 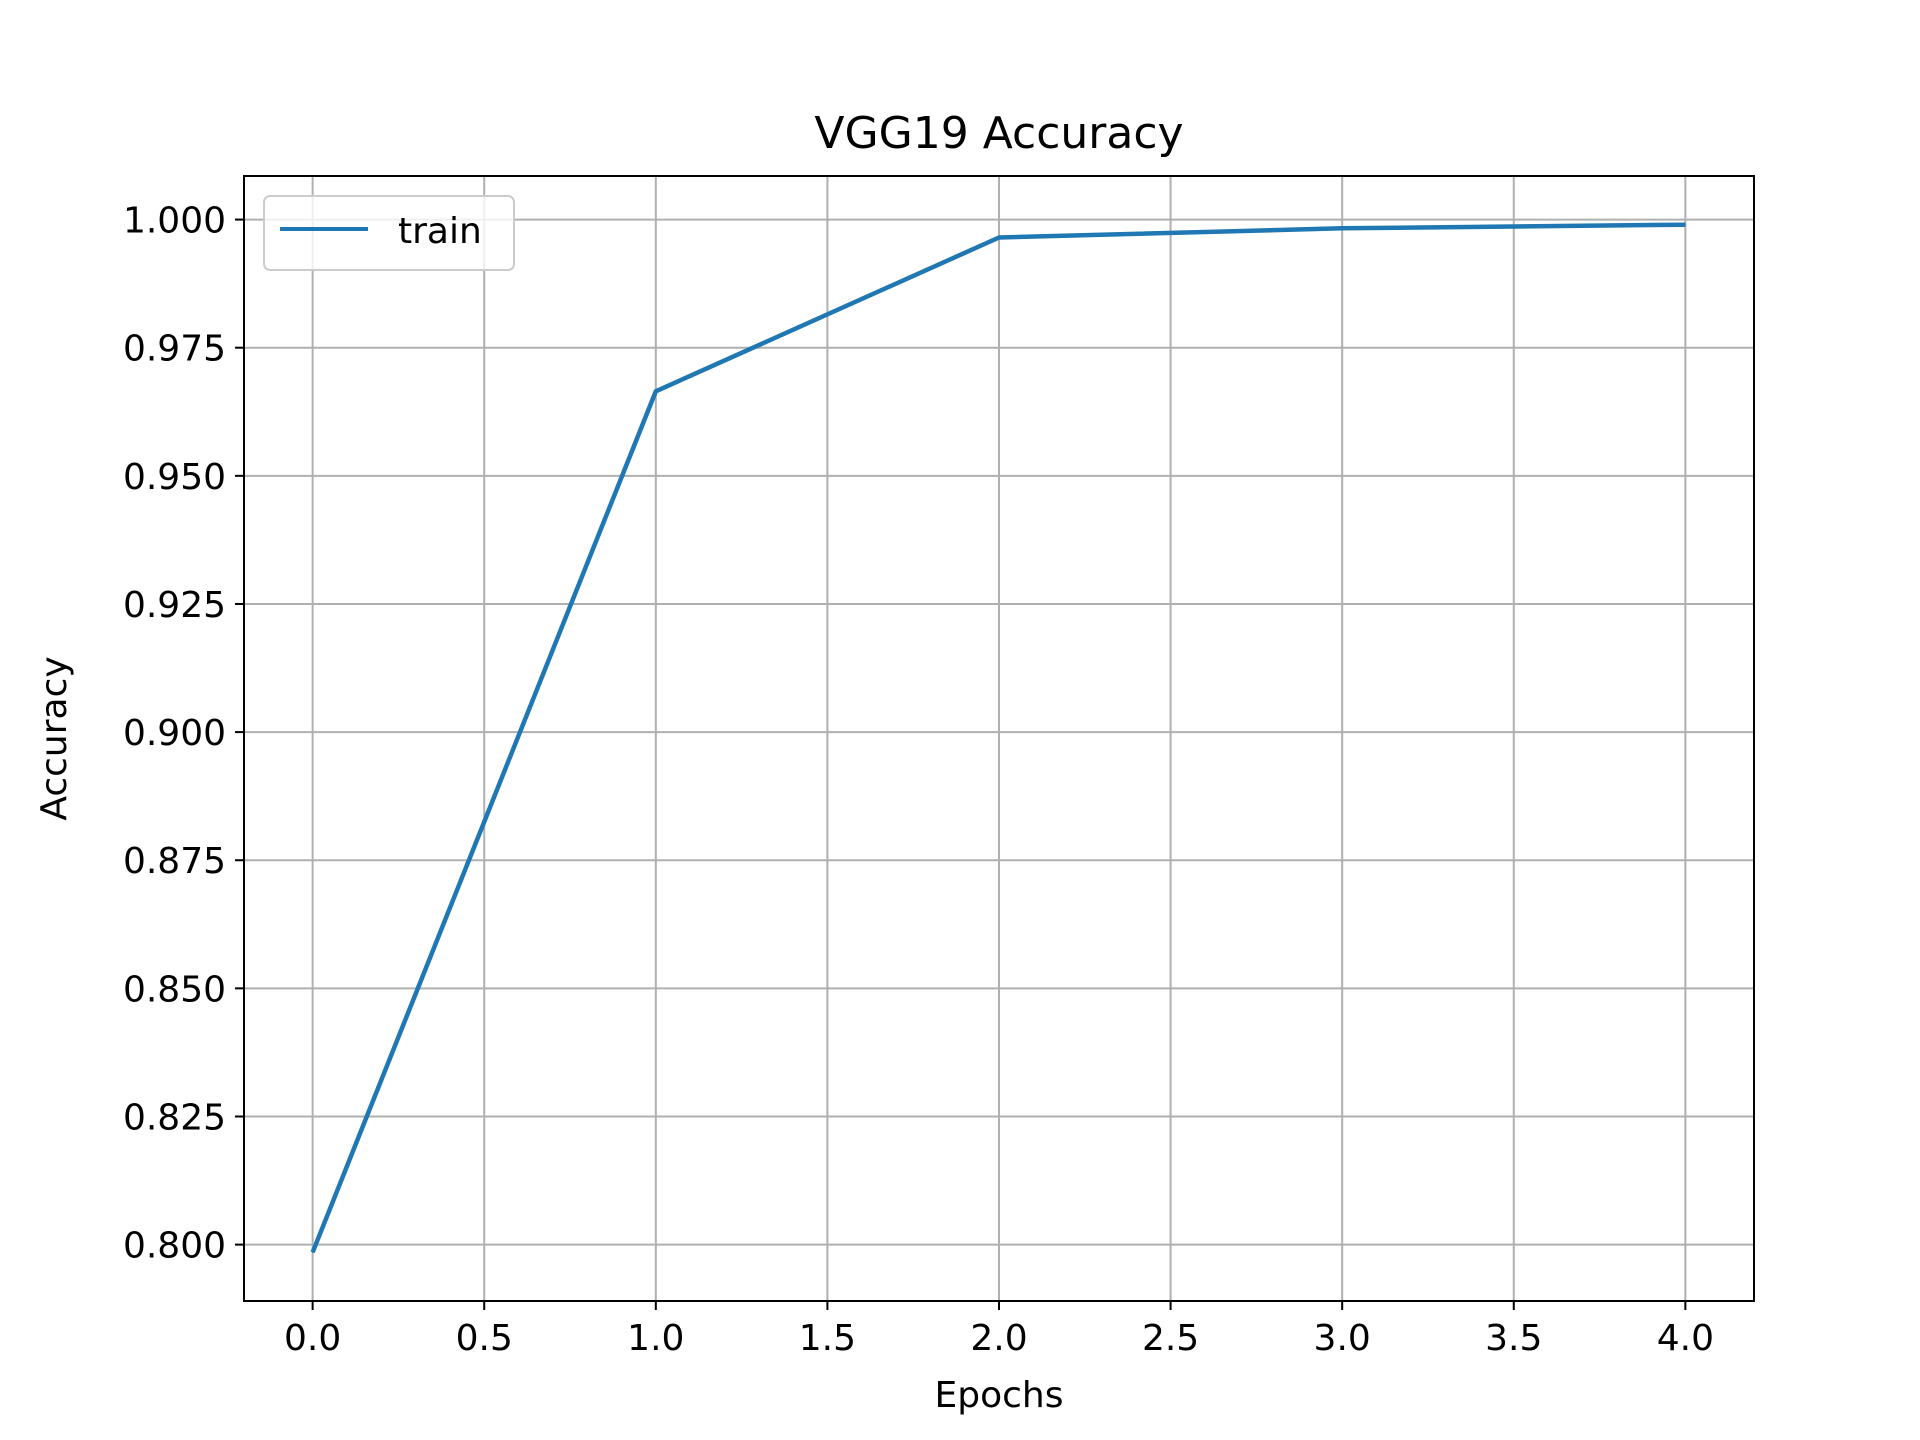 I want to click on legend-box, so click(x=389, y=233).